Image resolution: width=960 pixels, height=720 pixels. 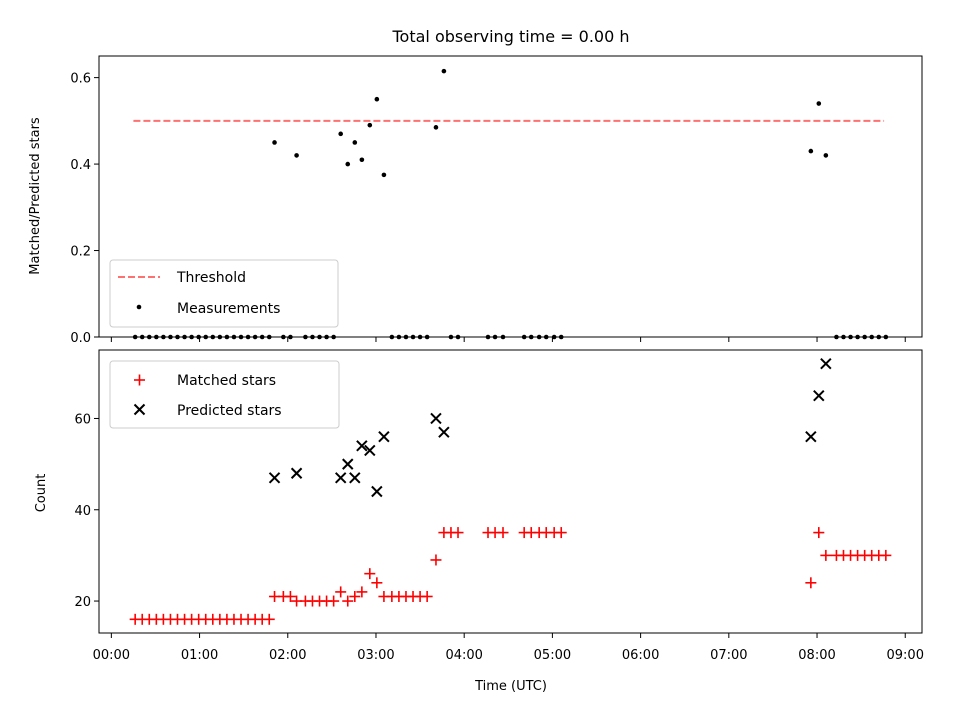 I want to click on bottom-y-axis-label: Count, so click(x=41, y=493).